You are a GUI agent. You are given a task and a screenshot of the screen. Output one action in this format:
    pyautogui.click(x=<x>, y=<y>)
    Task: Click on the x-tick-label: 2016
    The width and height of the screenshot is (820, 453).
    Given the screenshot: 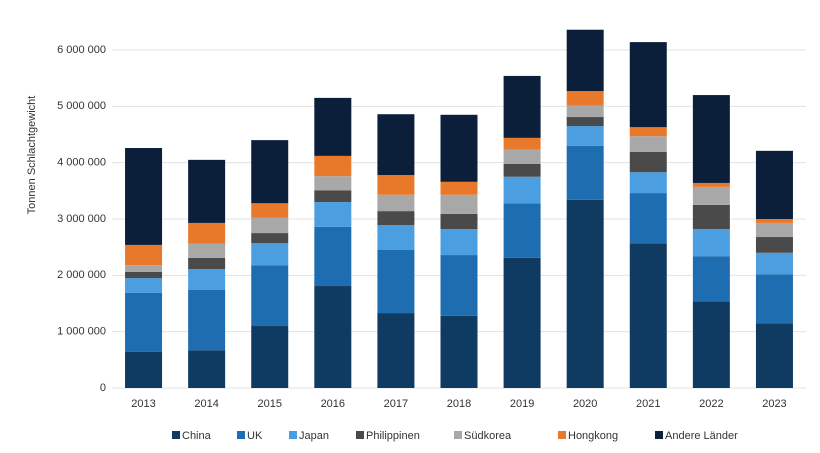 What is the action you would take?
    pyautogui.click(x=333, y=404)
    